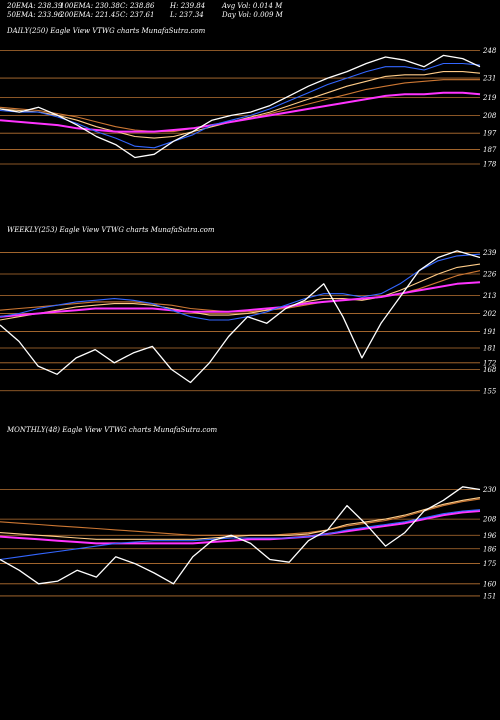 The height and width of the screenshot is (720, 500). I want to click on weekly-ema100-line, so click(240, 291).